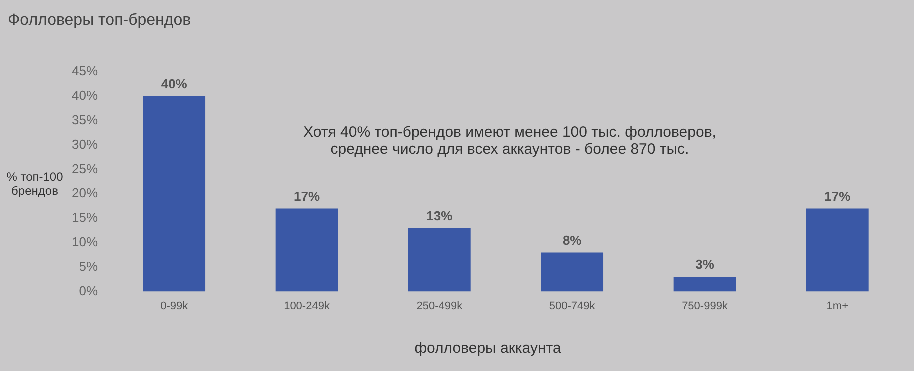  I want to click on x-tick-label: 750-999k, so click(705, 306).